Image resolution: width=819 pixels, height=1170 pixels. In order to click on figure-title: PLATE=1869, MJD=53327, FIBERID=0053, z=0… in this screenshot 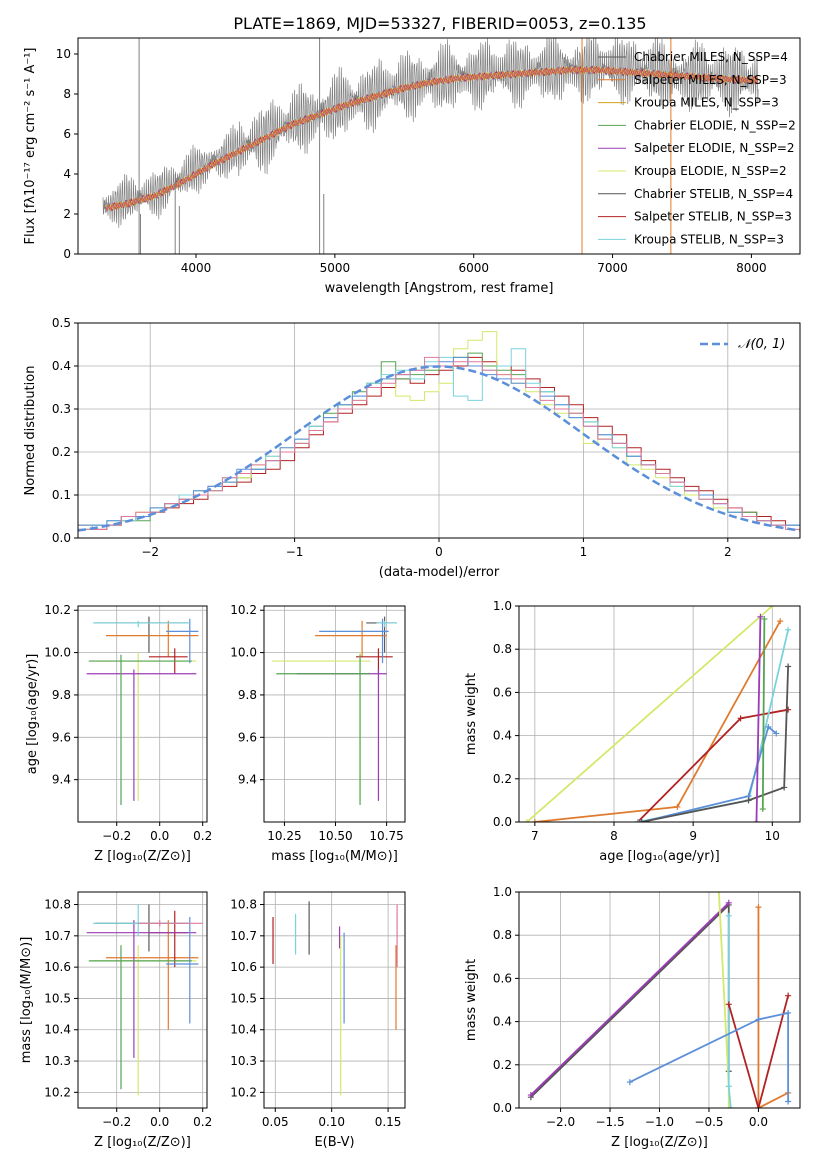, I will do `click(439, 23)`.